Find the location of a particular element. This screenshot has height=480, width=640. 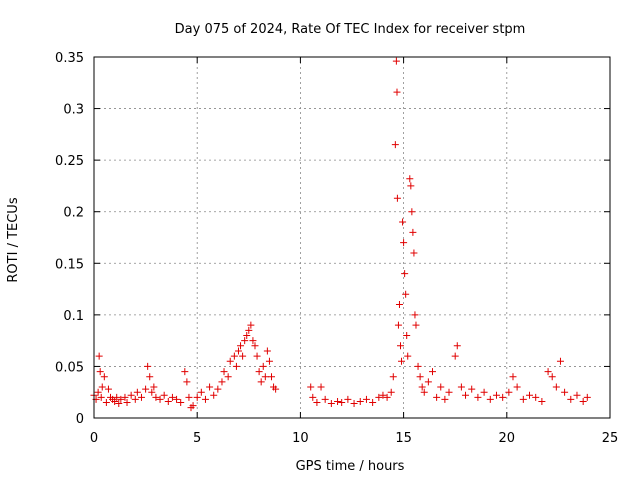

y-axis-label: ROTI / TECUs is located at coordinates (13, 239).